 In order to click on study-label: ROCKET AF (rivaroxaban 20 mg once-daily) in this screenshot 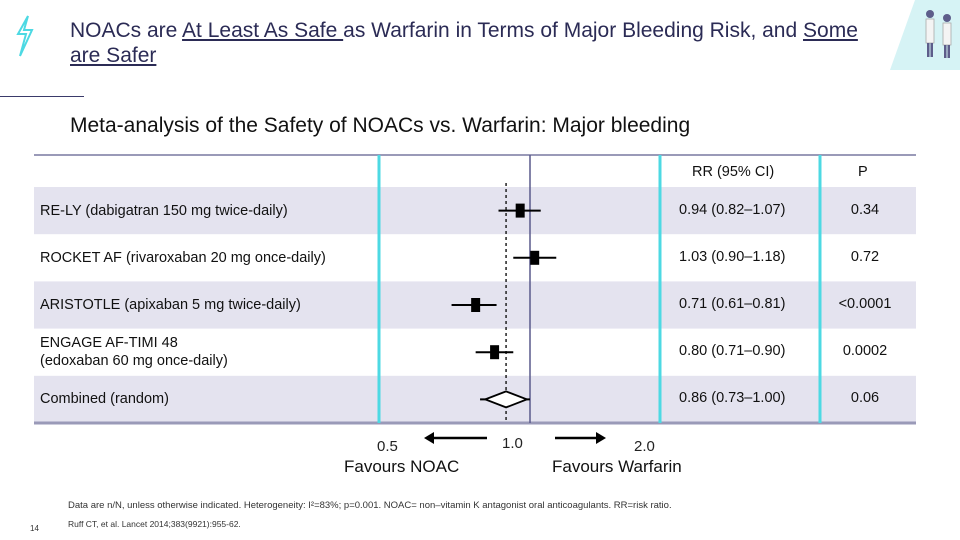, I will do `click(183, 258)`.